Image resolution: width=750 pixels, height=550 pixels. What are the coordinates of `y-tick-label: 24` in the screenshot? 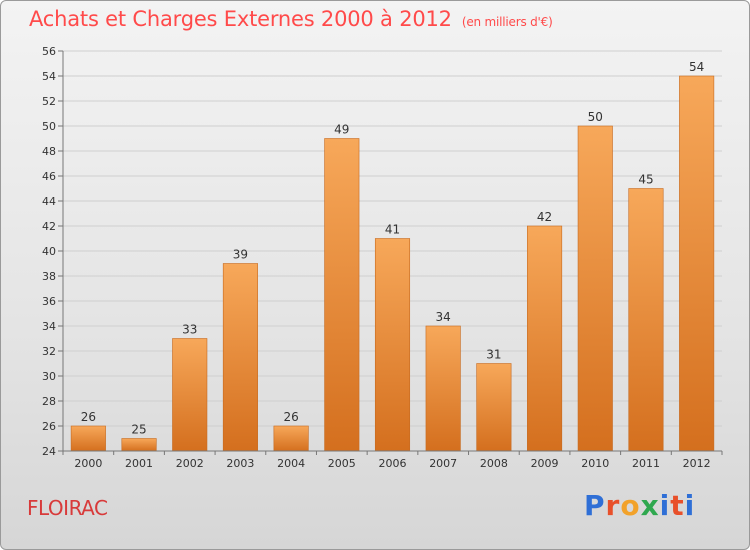 It's located at (49, 451).